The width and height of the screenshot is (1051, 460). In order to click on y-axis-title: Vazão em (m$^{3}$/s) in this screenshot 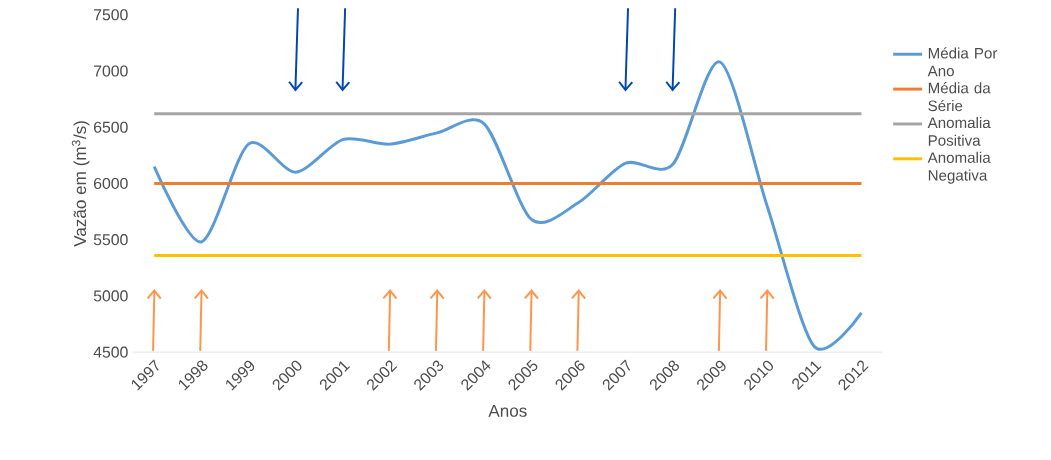, I will do `click(80, 184)`.